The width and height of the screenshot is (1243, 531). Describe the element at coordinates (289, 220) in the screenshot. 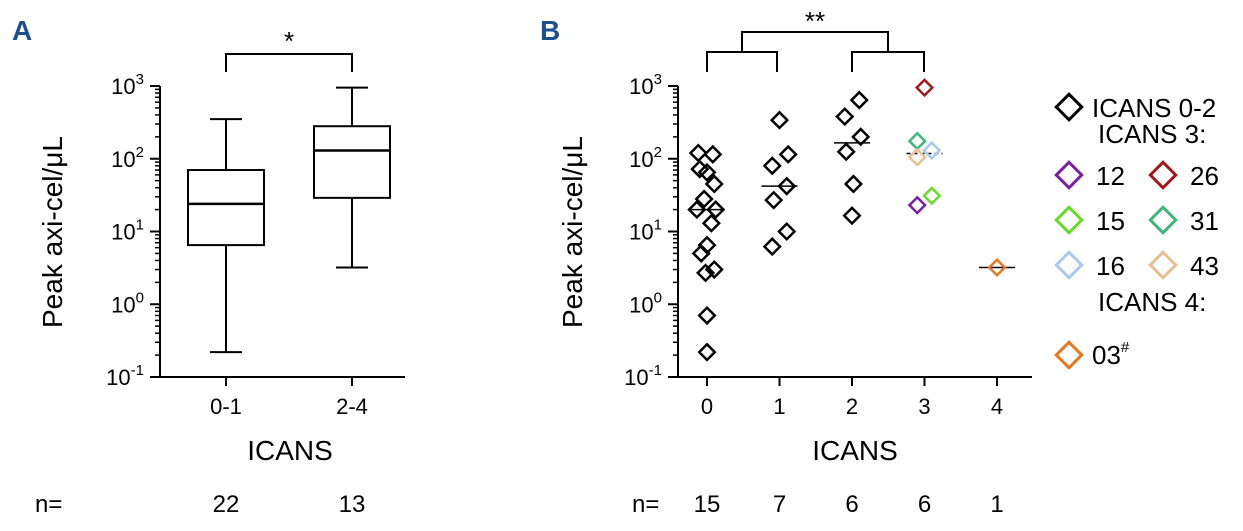

I see `panel-a-boxes` at that location.